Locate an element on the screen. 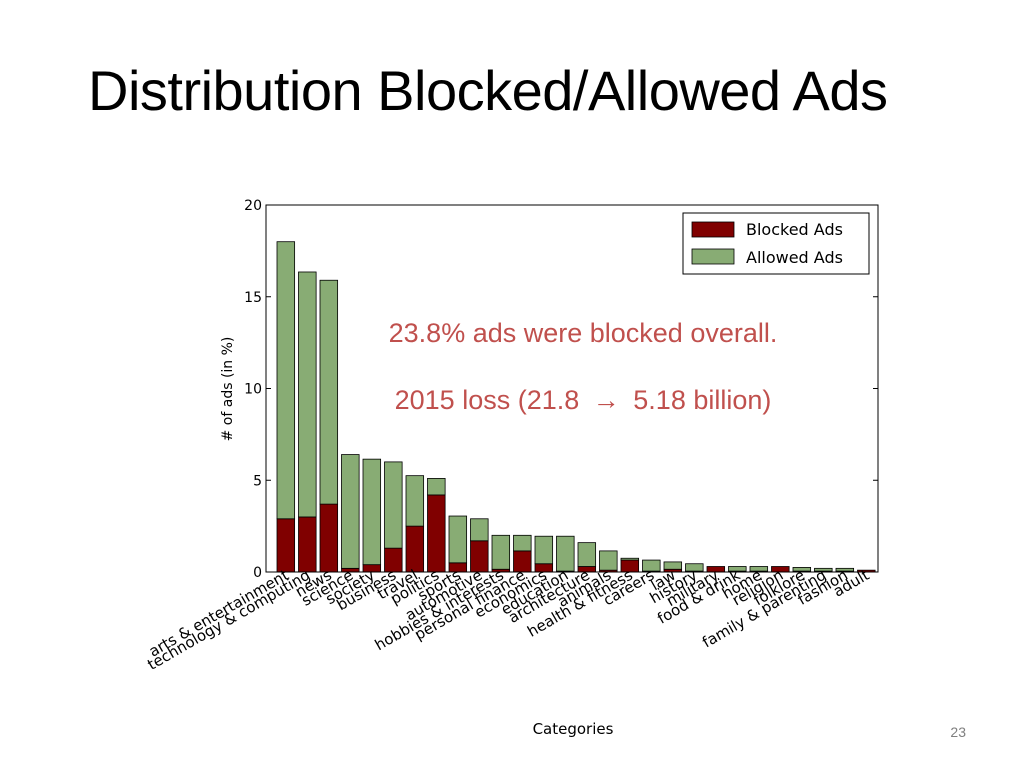 This screenshot has height=768, width=1024. y-tick-label-0: 0 is located at coordinates (257, 573).